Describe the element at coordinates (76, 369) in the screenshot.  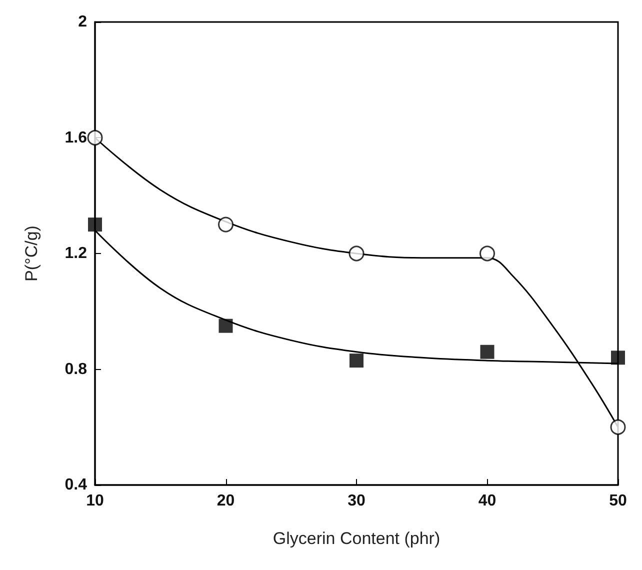
I see `y-tick-label: 0.8` at that location.